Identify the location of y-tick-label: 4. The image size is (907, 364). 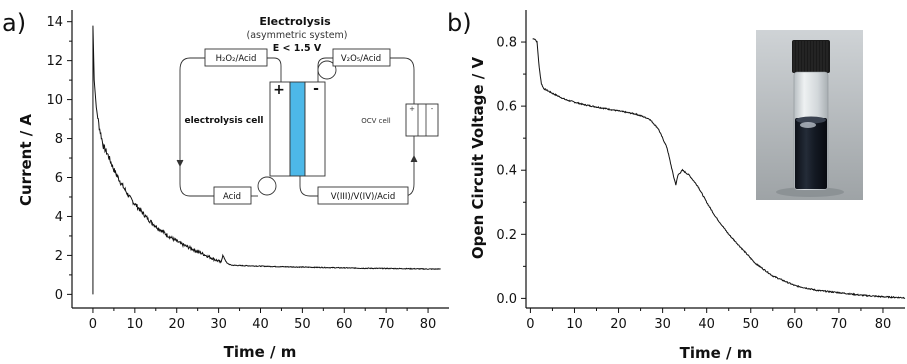
(59, 217).